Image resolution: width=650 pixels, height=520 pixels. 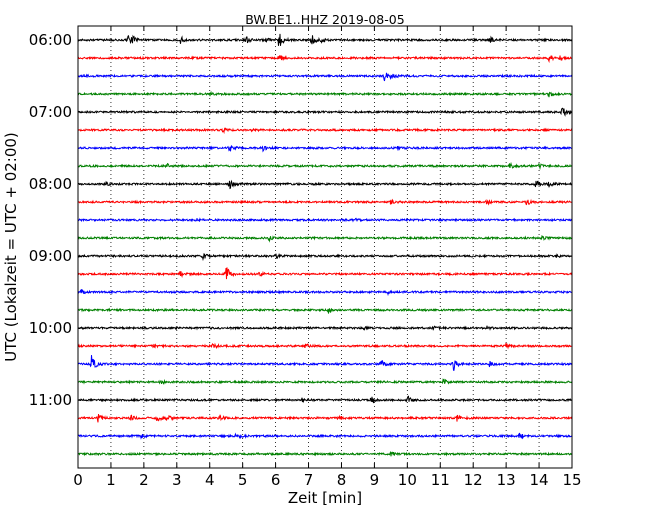 I want to click on x-tick-label: 8, so click(x=342, y=480).